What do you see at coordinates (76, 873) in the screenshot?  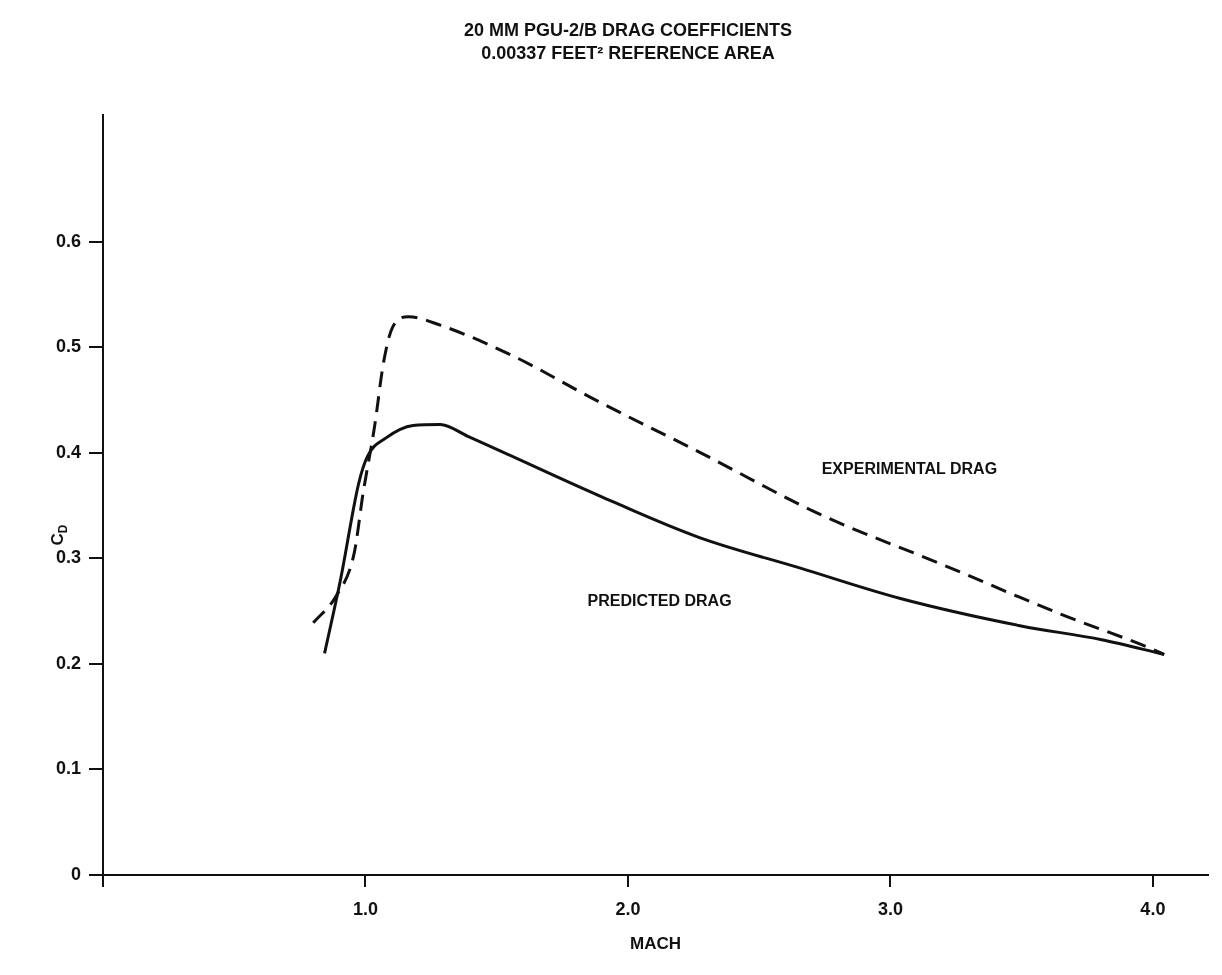 I see `y-tick-label: 0` at bounding box center [76, 873].